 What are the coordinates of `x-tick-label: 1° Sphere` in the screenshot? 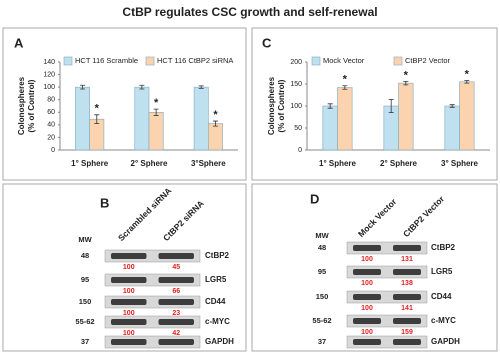 It's located at (90, 163).